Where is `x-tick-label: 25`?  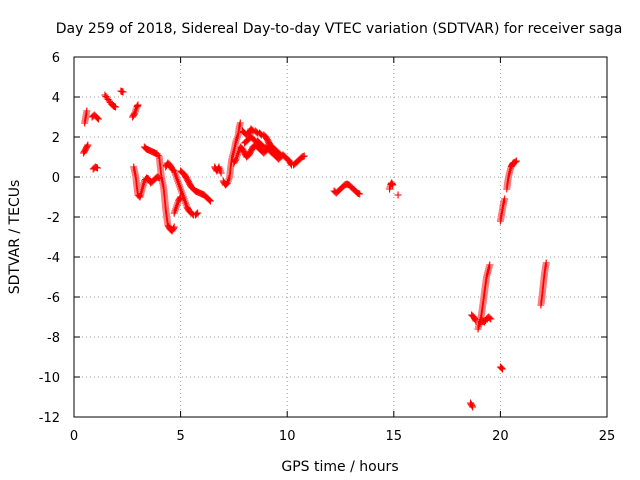
x-tick-label: 25 is located at coordinates (607, 436).